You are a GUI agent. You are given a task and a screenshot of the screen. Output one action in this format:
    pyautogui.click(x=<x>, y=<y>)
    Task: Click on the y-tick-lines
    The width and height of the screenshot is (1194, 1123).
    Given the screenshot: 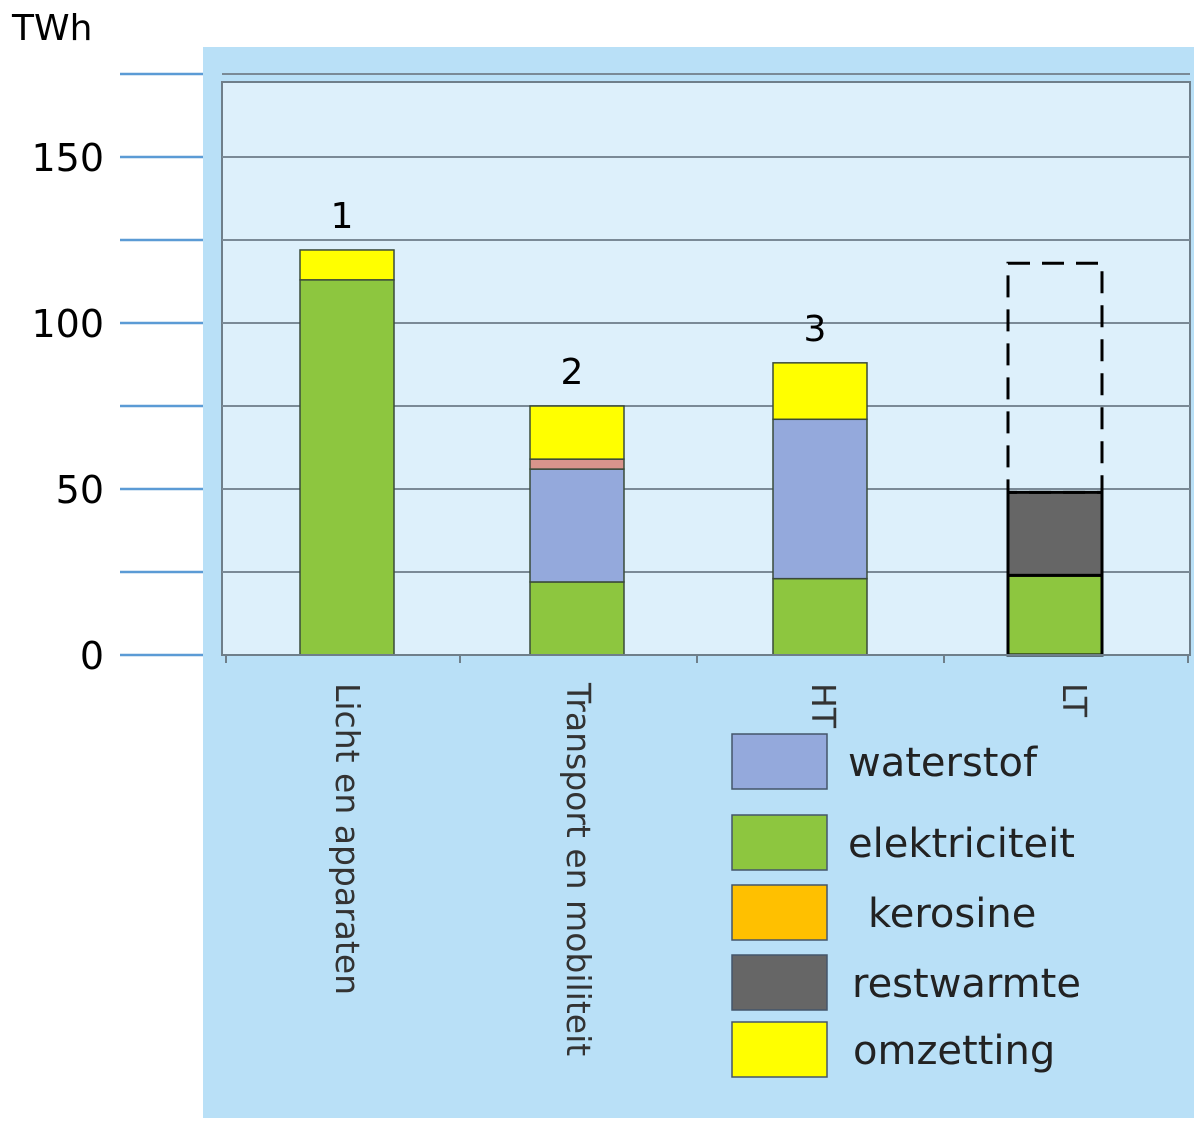 What is the action you would take?
    pyautogui.click(x=161, y=364)
    